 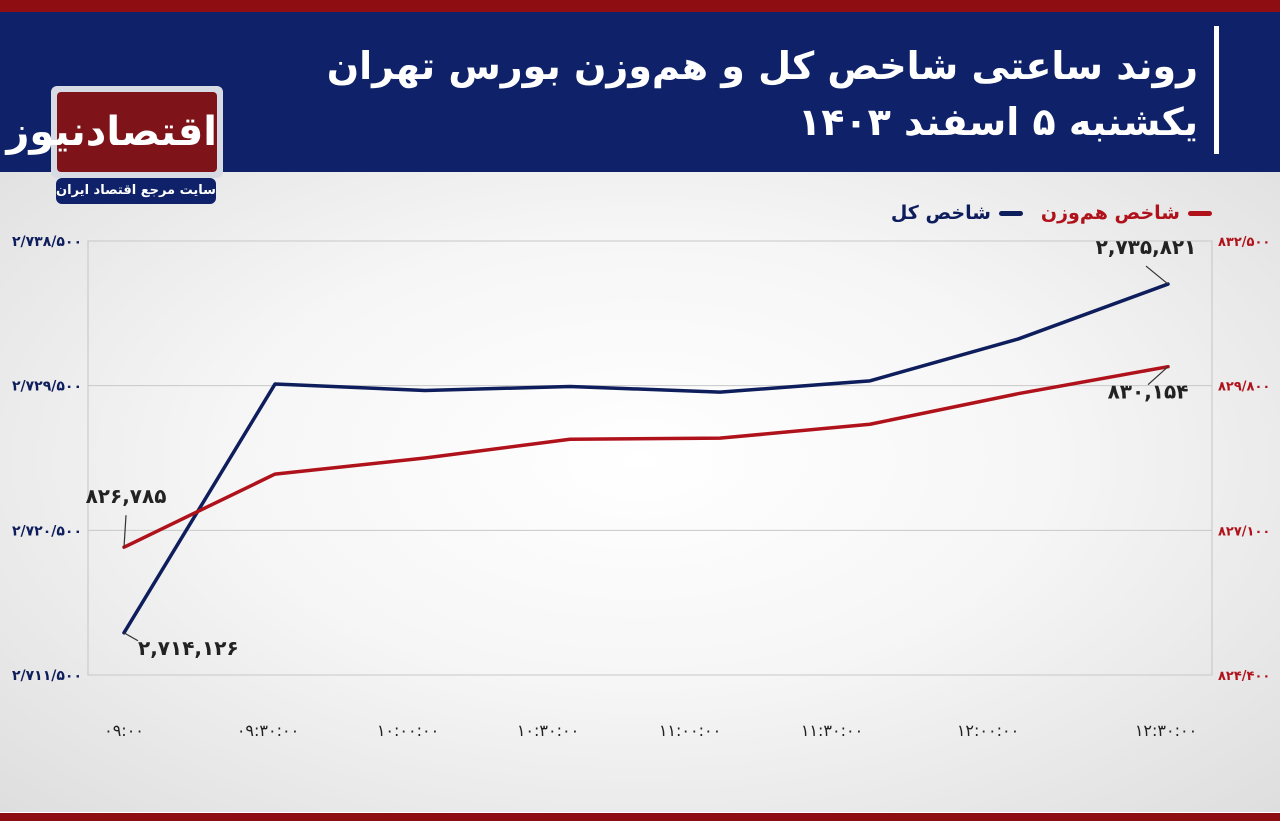 What do you see at coordinates (188, 648) in the screenshot?
I see `annotation-label: ۲,۷۱۴,۱۲۶` at bounding box center [188, 648].